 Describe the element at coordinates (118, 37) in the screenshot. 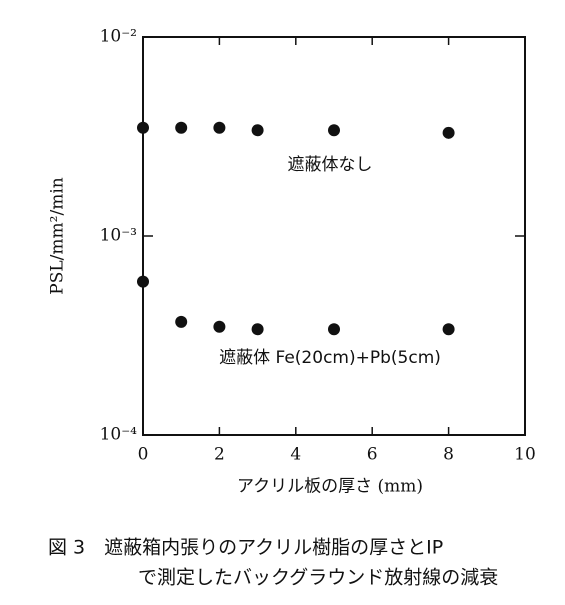

I see `y-tick-label: 10⁻²` at that location.